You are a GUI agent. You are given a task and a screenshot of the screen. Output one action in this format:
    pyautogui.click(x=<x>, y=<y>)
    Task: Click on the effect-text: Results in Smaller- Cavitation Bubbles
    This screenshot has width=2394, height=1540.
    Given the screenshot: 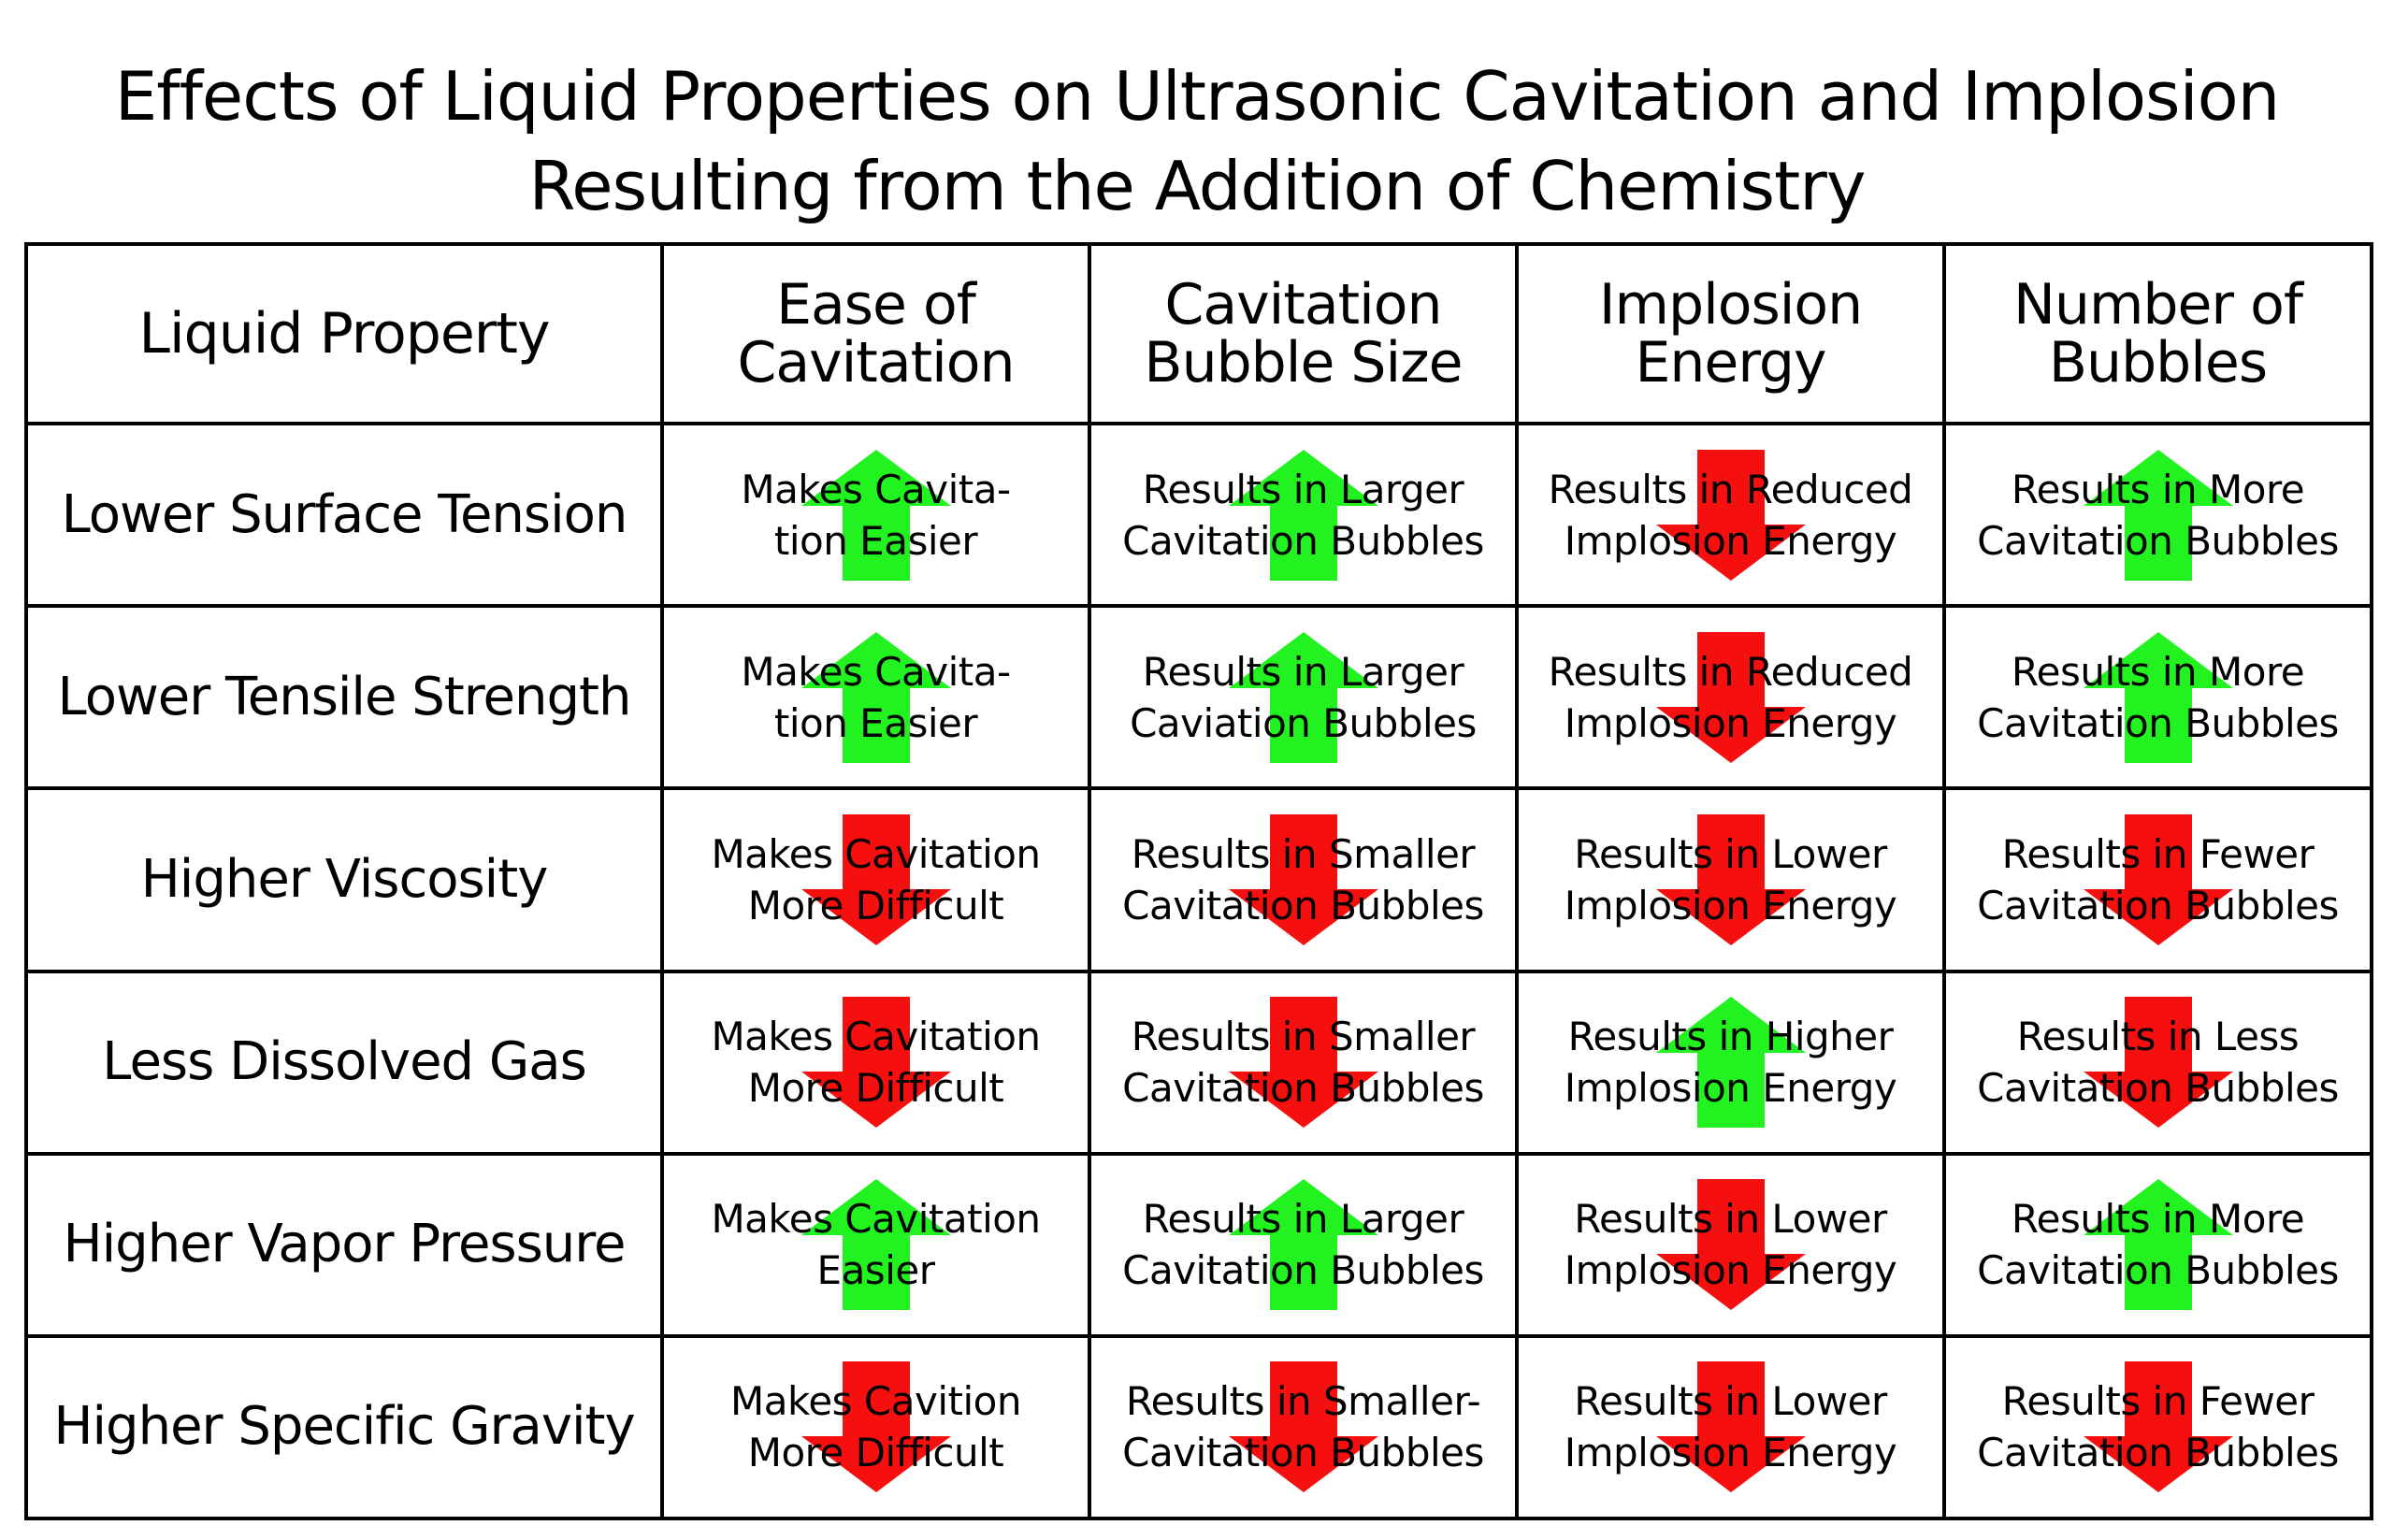 What is the action you would take?
    pyautogui.click(x=1303, y=1426)
    